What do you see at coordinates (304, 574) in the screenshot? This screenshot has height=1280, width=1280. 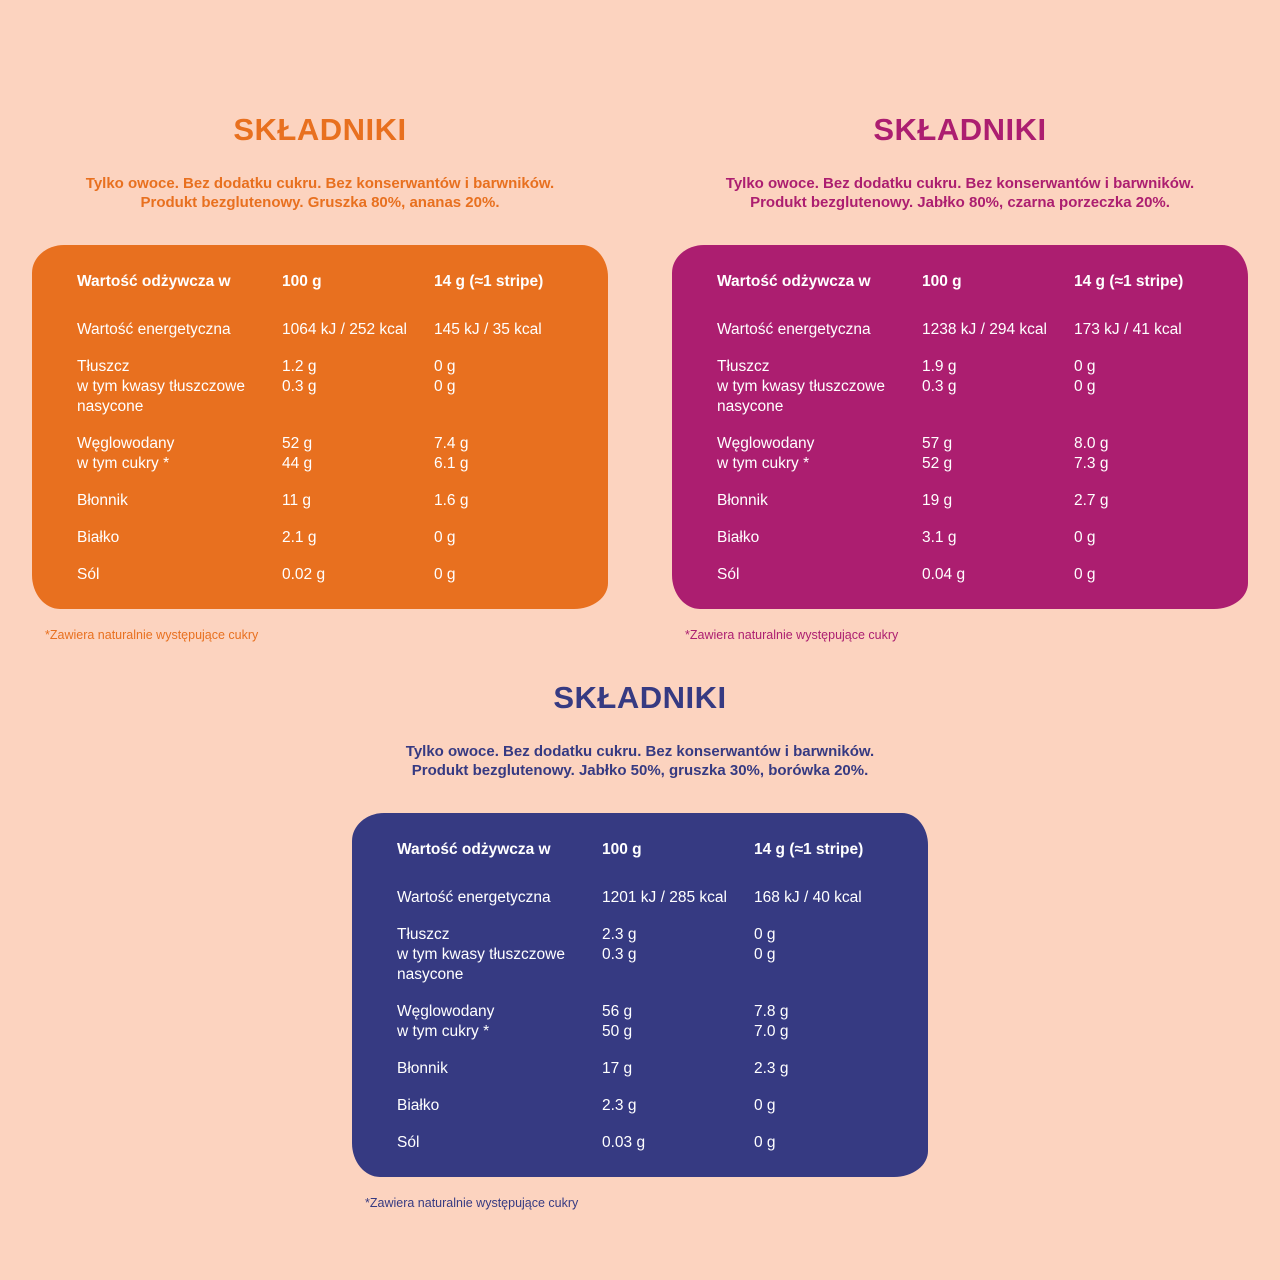 I see `value-per-100g: 0.02 g` at bounding box center [304, 574].